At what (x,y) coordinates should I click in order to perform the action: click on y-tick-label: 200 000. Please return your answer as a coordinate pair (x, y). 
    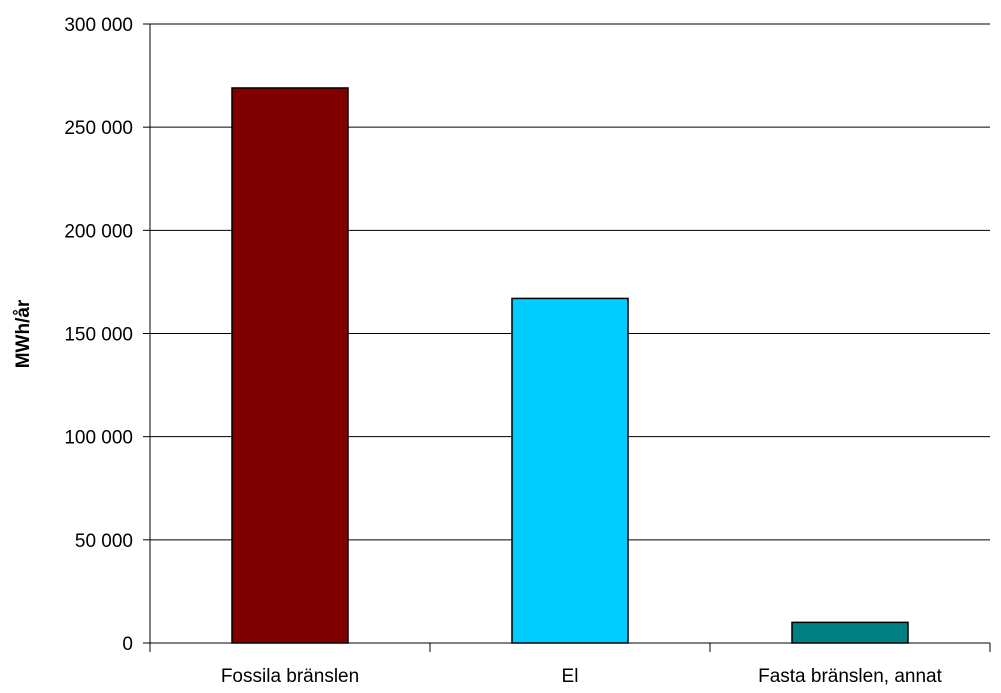
    Looking at the image, I should click on (98, 231).